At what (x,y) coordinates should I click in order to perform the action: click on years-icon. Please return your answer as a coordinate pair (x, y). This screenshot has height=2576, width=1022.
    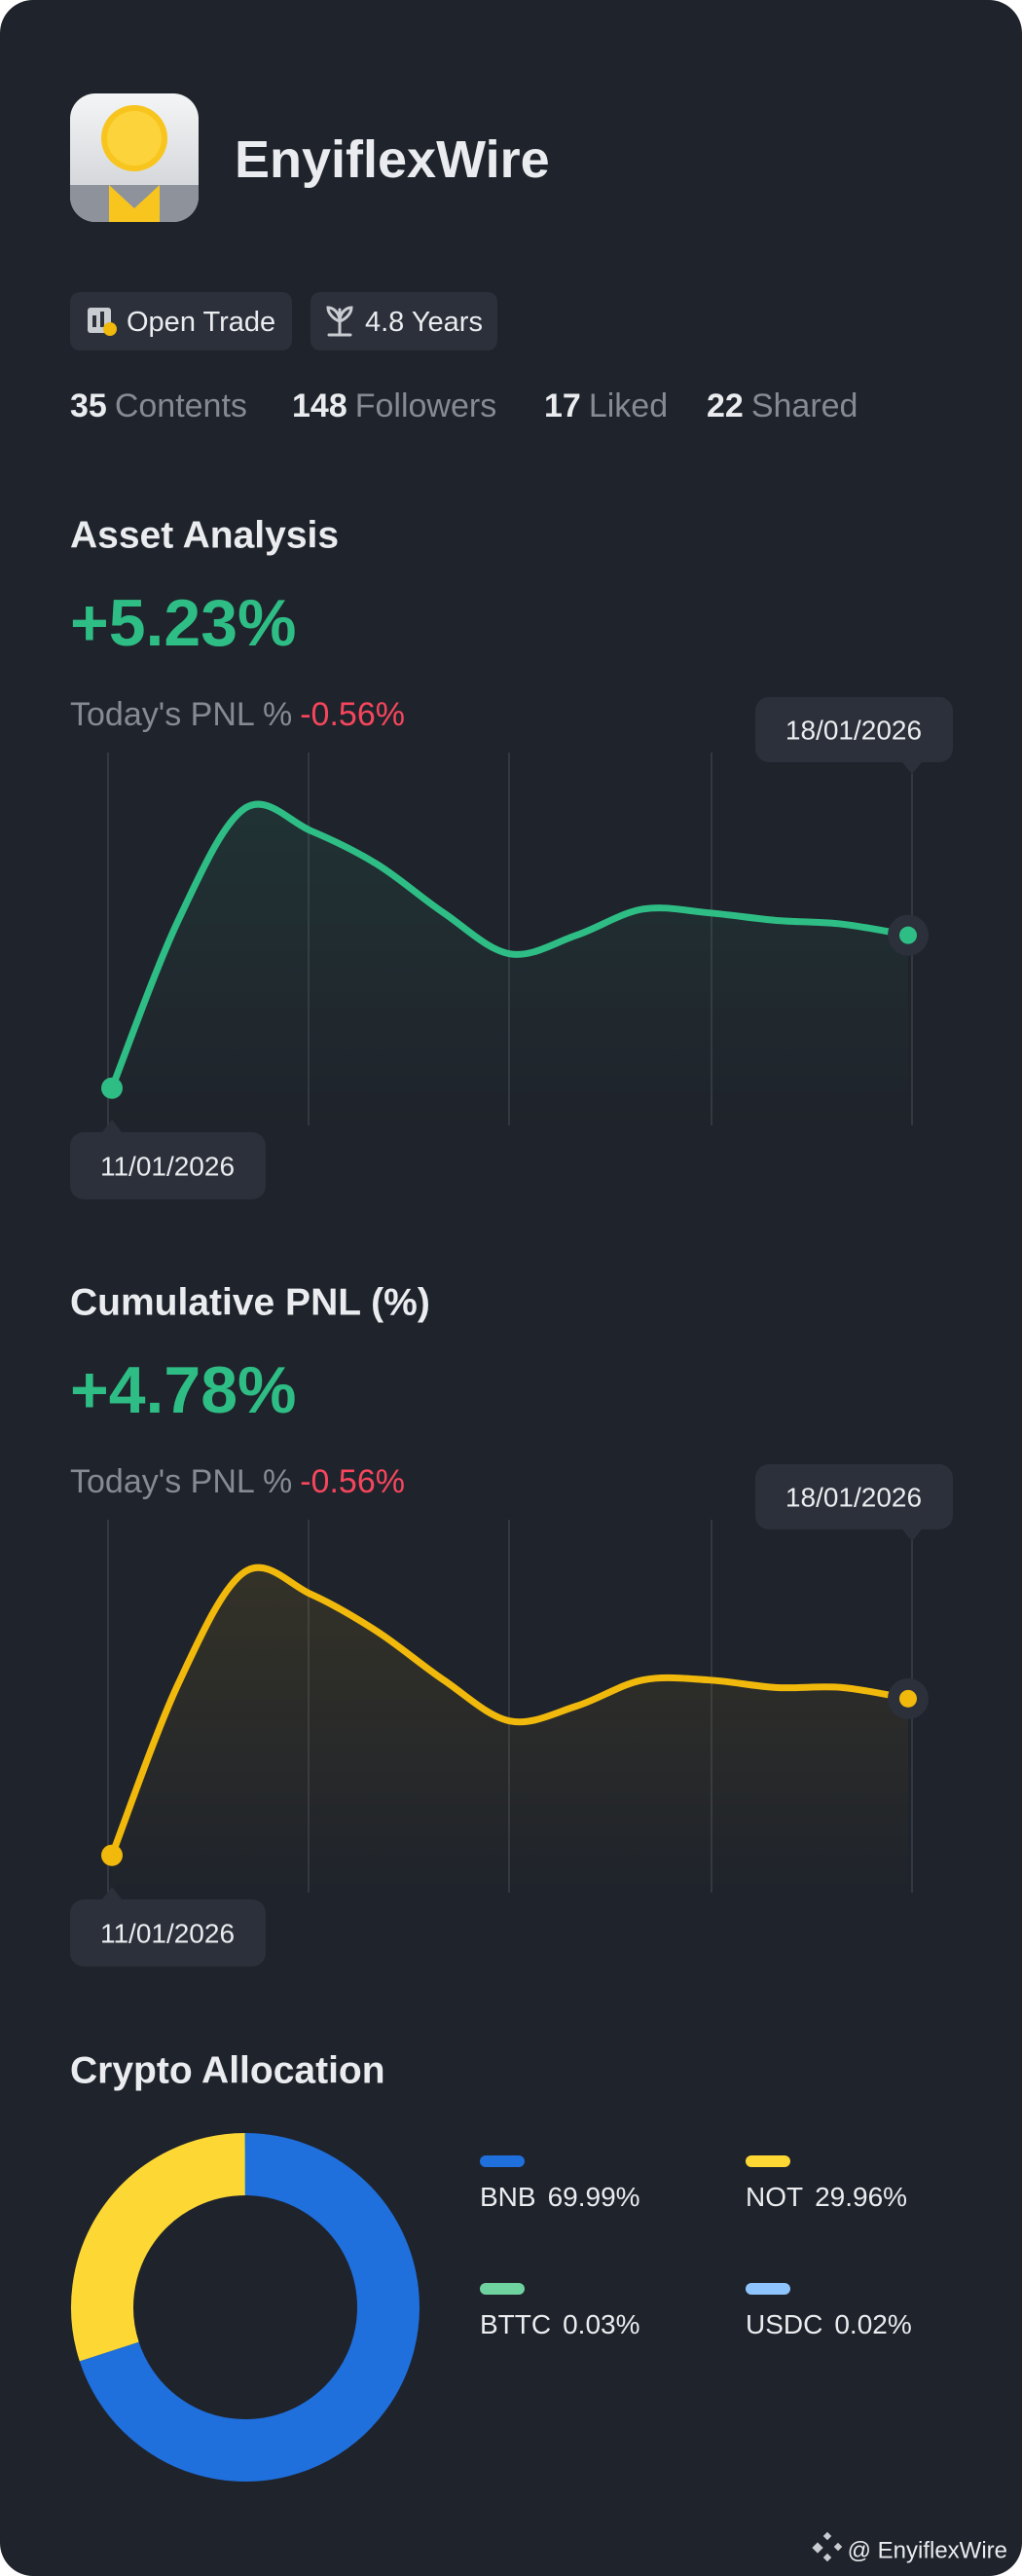
    Looking at the image, I should click on (340, 321).